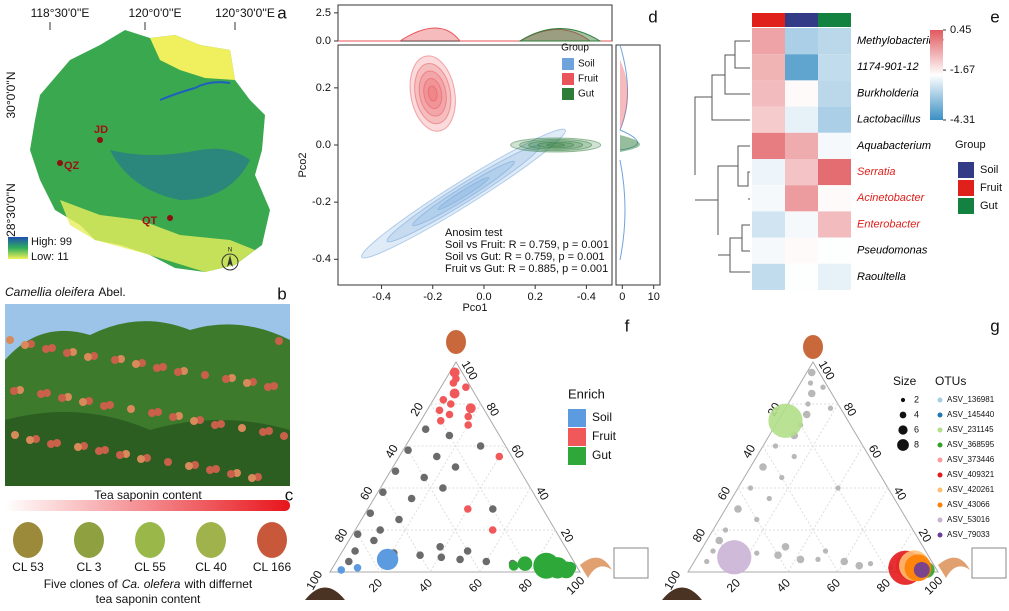  I want to click on density-frame, so click(638, 165).